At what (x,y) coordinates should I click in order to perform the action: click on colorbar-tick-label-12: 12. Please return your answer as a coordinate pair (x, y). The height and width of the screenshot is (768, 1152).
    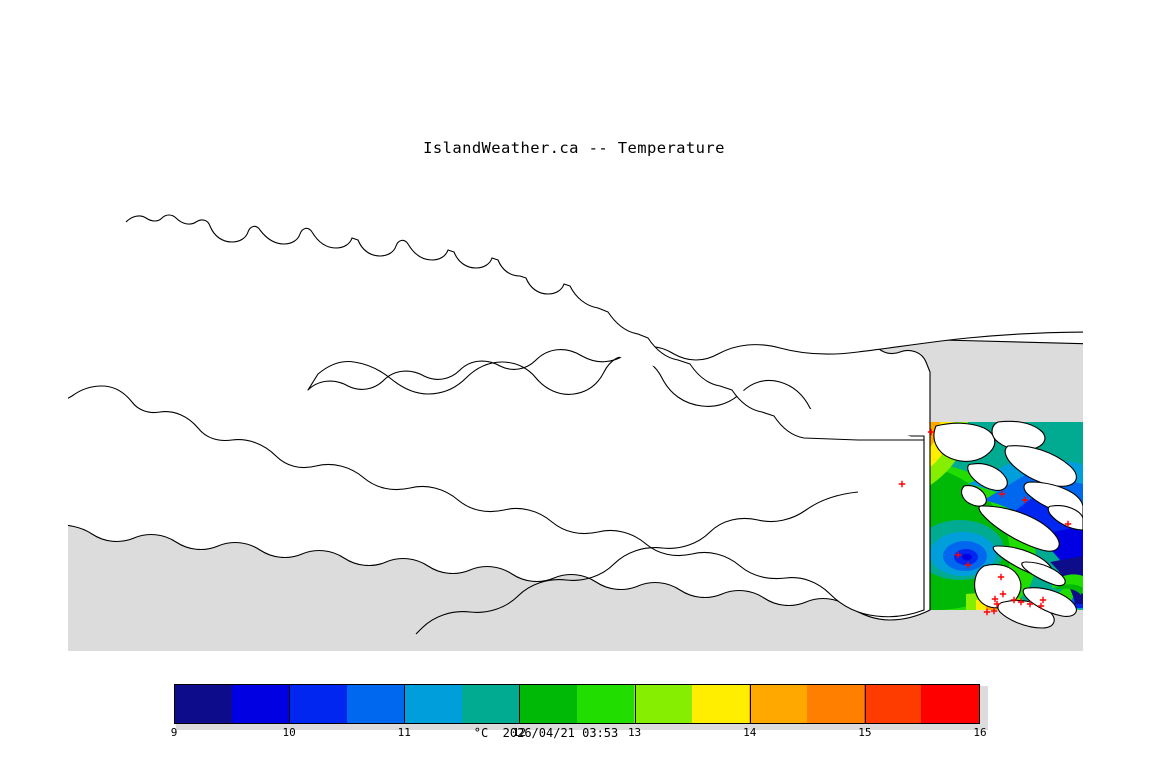
    Looking at the image, I should click on (519, 732).